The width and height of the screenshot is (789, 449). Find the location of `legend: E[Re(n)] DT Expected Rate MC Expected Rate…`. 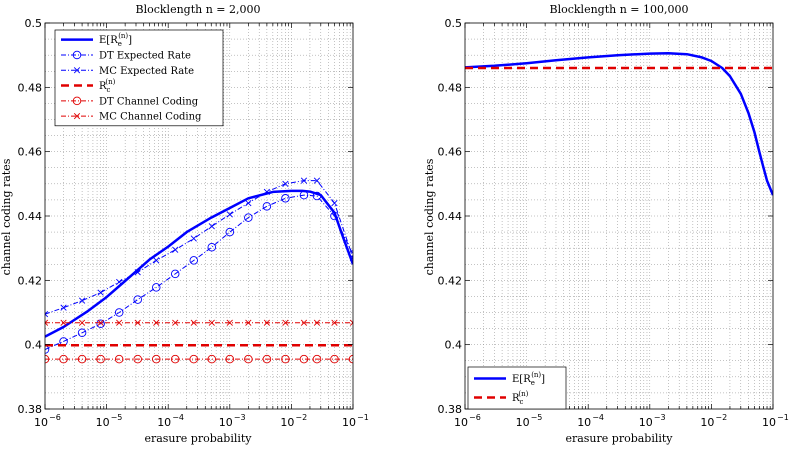

legend: E[Re(n)] DT Expected Rate MC Expected Rate… is located at coordinates (139, 78).